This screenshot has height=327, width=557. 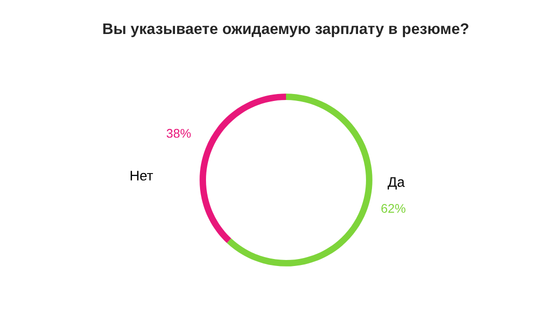 What do you see at coordinates (141, 175) in the screenshot?
I see `slice-label: Нет` at bounding box center [141, 175].